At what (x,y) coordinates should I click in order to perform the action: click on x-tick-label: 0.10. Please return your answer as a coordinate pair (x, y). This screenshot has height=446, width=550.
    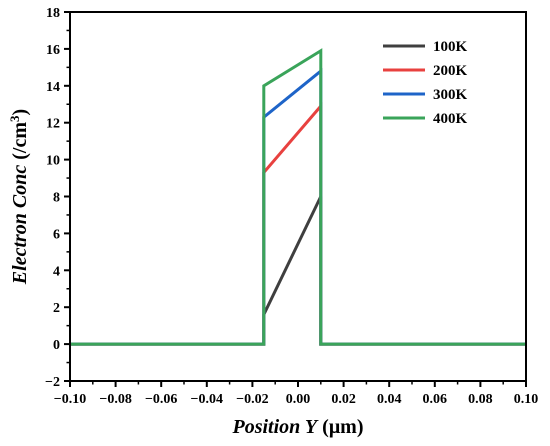
    Looking at the image, I should click on (526, 399).